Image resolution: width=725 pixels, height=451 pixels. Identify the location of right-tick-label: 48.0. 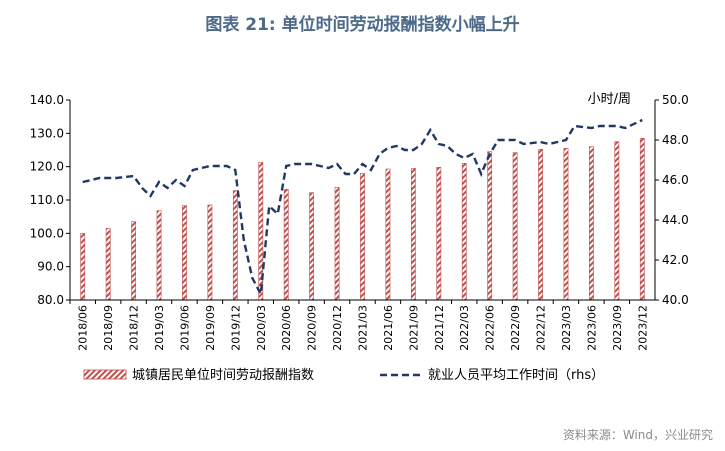
(675, 140).